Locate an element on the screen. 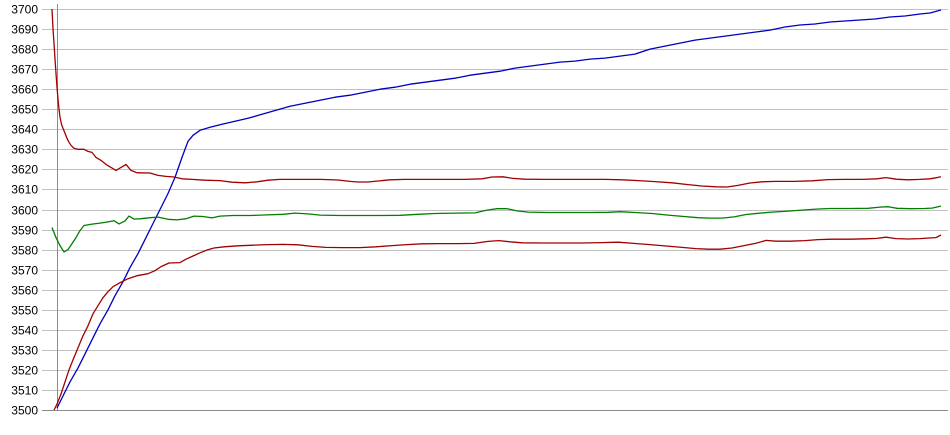 The width and height of the screenshot is (950, 435). y-axis-tick-label: 3690 is located at coordinates (24, 30).